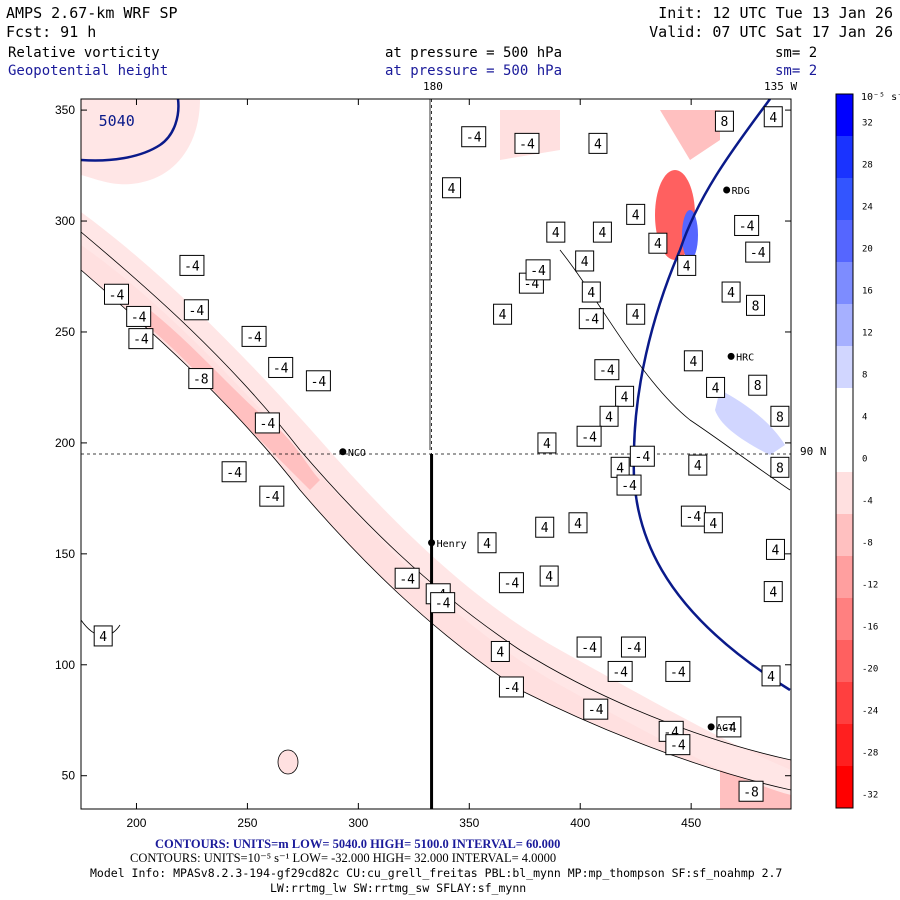  I want to click on model-title: AMPS 2.67-km WRF SP, so click(92, 13).